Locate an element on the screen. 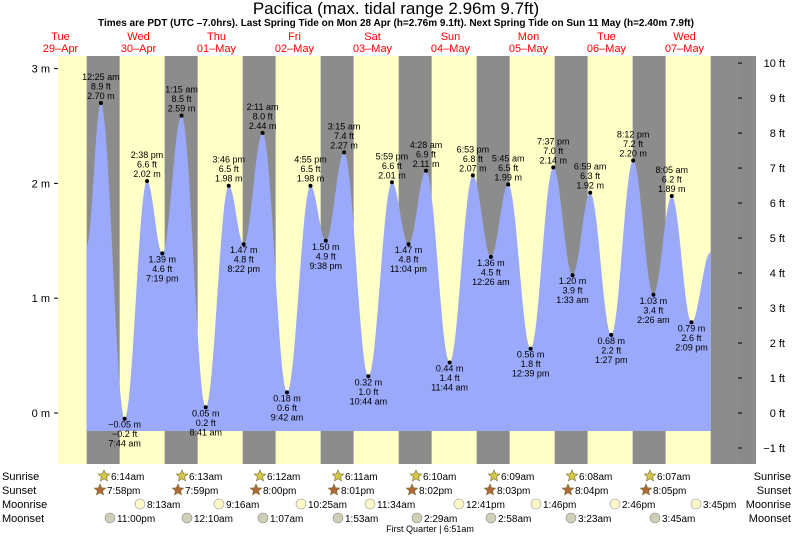 This screenshot has height=539, width=793. moonset-time: 2:58am is located at coordinates (514, 519).